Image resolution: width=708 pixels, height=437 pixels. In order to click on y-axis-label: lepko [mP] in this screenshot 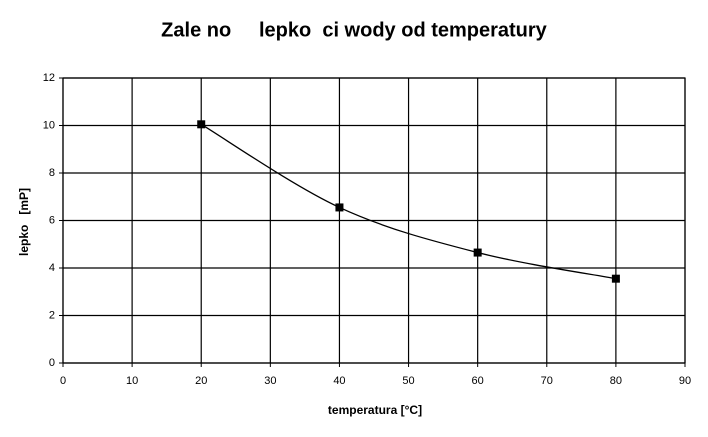, I will do `click(24, 222)`.